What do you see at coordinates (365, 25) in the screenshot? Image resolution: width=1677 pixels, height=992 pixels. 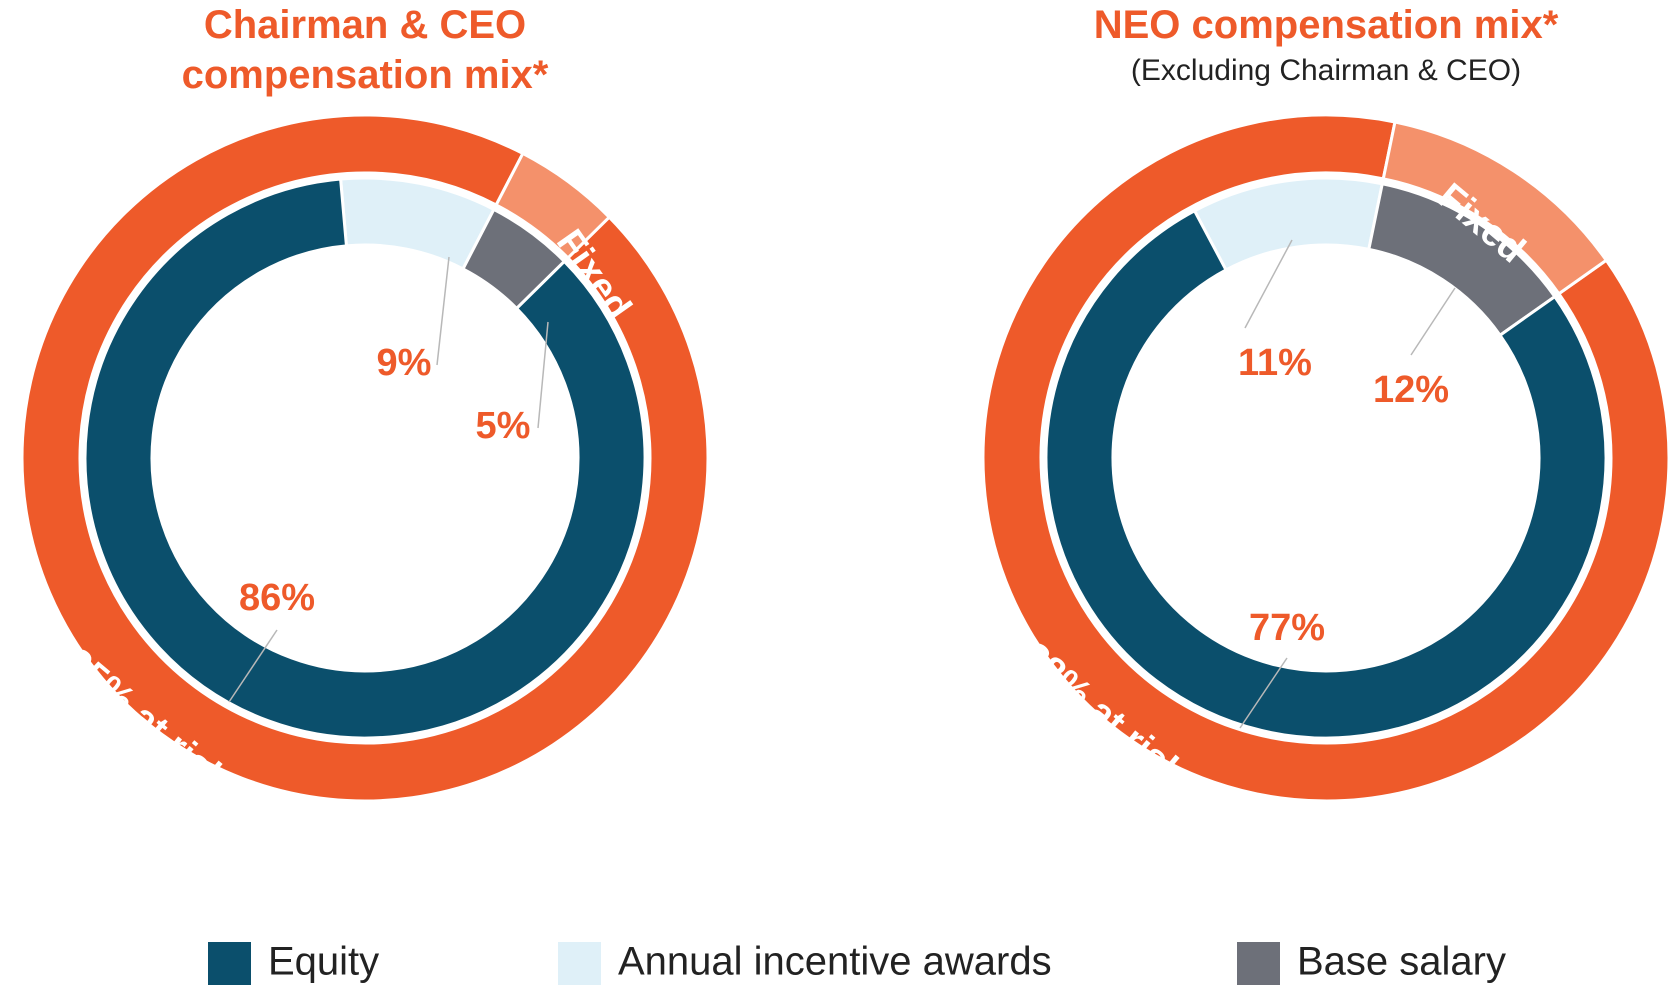 I see `chart-title-line: Chairman & CEO` at bounding box center [365, 25].